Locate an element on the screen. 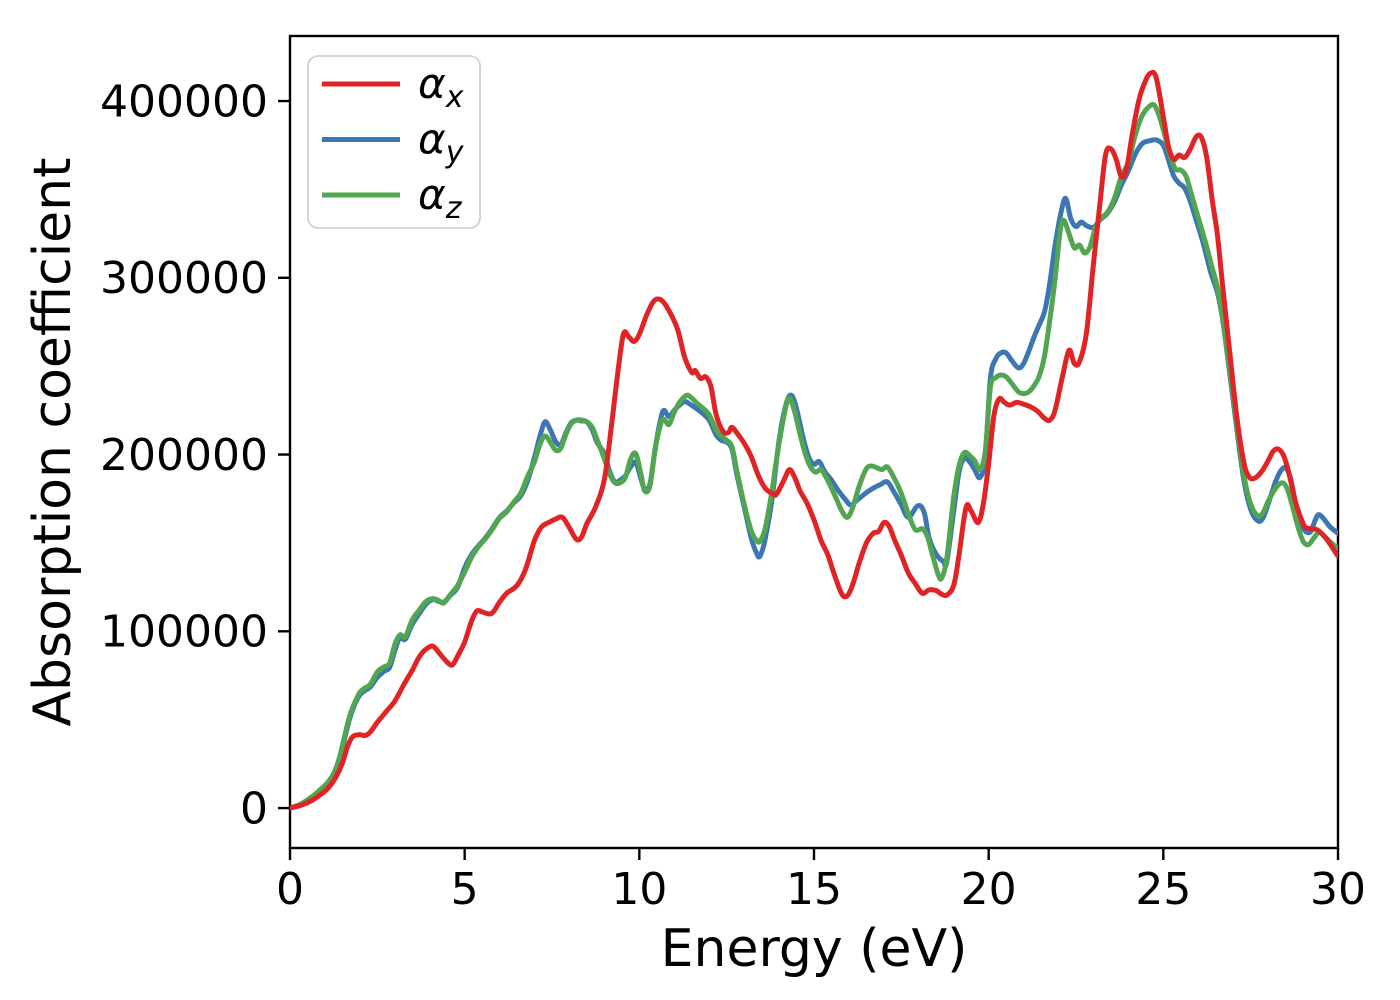  y-tick-label: 200000 is located at coordinates (184, 455).